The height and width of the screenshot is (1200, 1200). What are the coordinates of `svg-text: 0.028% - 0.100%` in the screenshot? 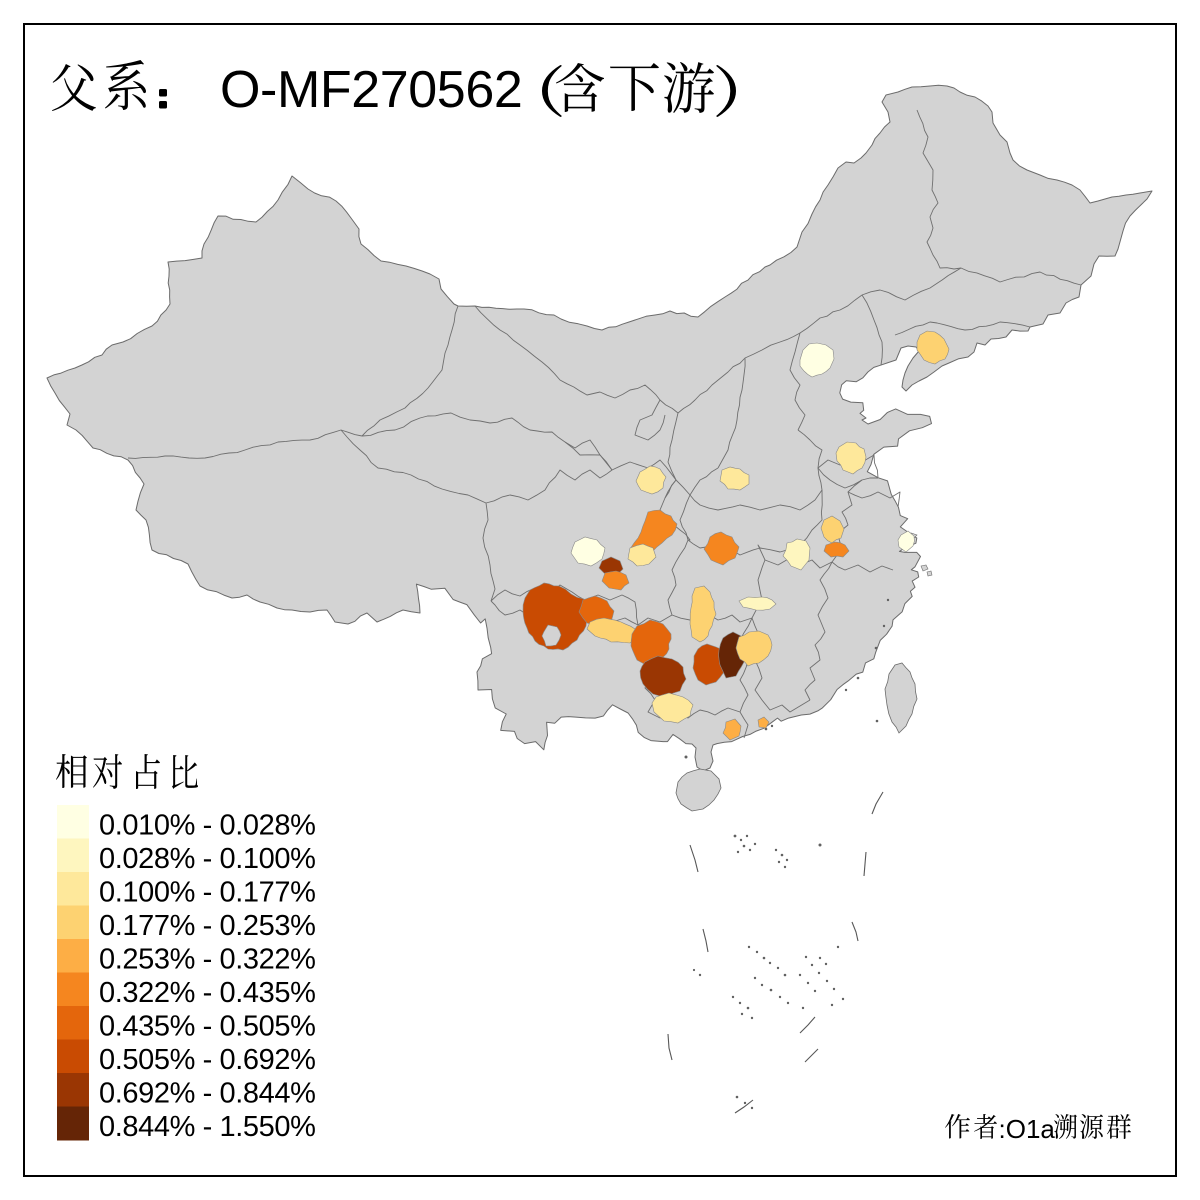 It's located at (207, 859).